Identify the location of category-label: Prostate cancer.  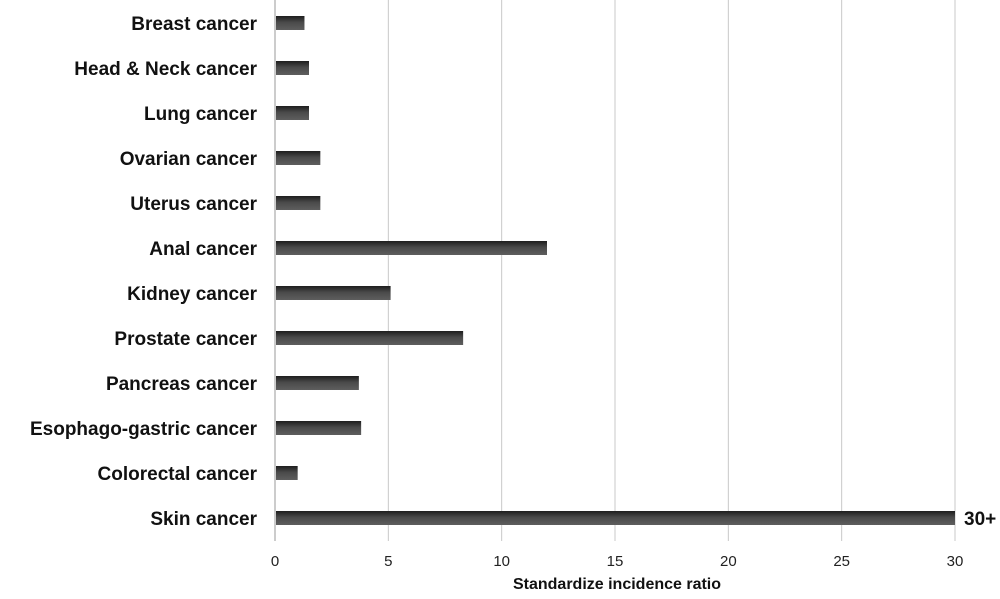
(185, 339).